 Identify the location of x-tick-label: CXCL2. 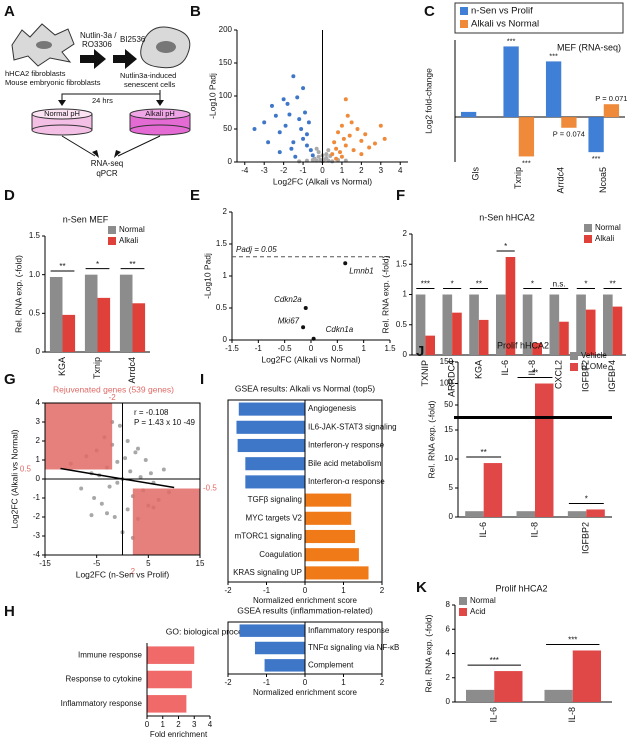
(559, 374).